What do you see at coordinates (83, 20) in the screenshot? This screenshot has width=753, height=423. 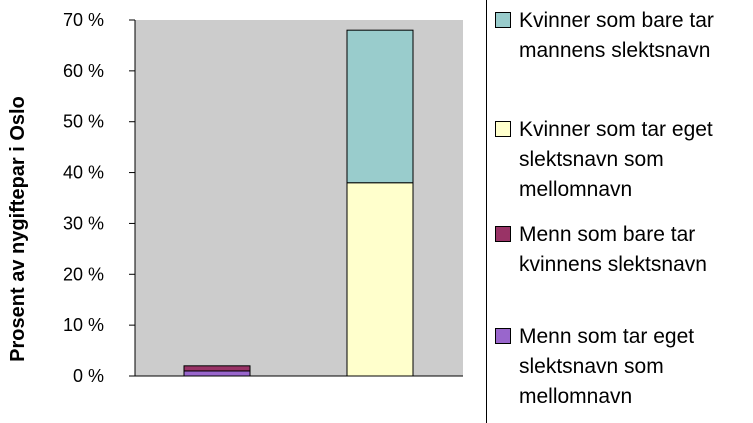 I see `y-tick-label: 70 %` at bounding box center [83, 20].